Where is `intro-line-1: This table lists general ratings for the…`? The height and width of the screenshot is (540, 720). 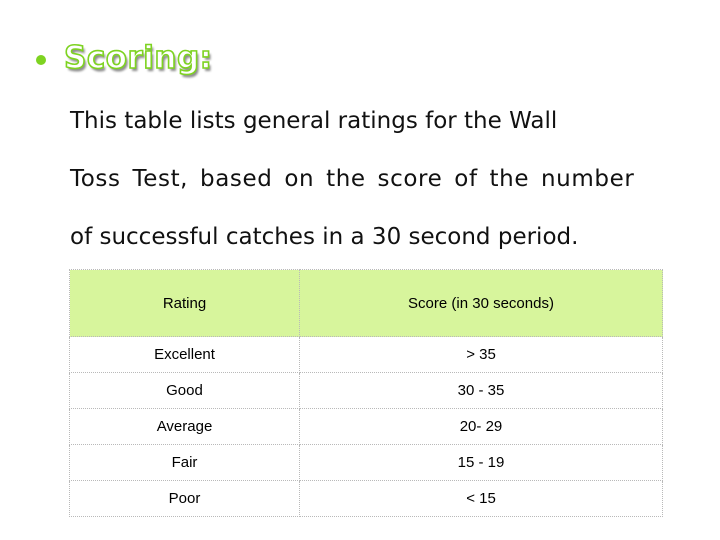
intro-line-1: This table lists general ratings for the… is located at coordinates (314, 121).